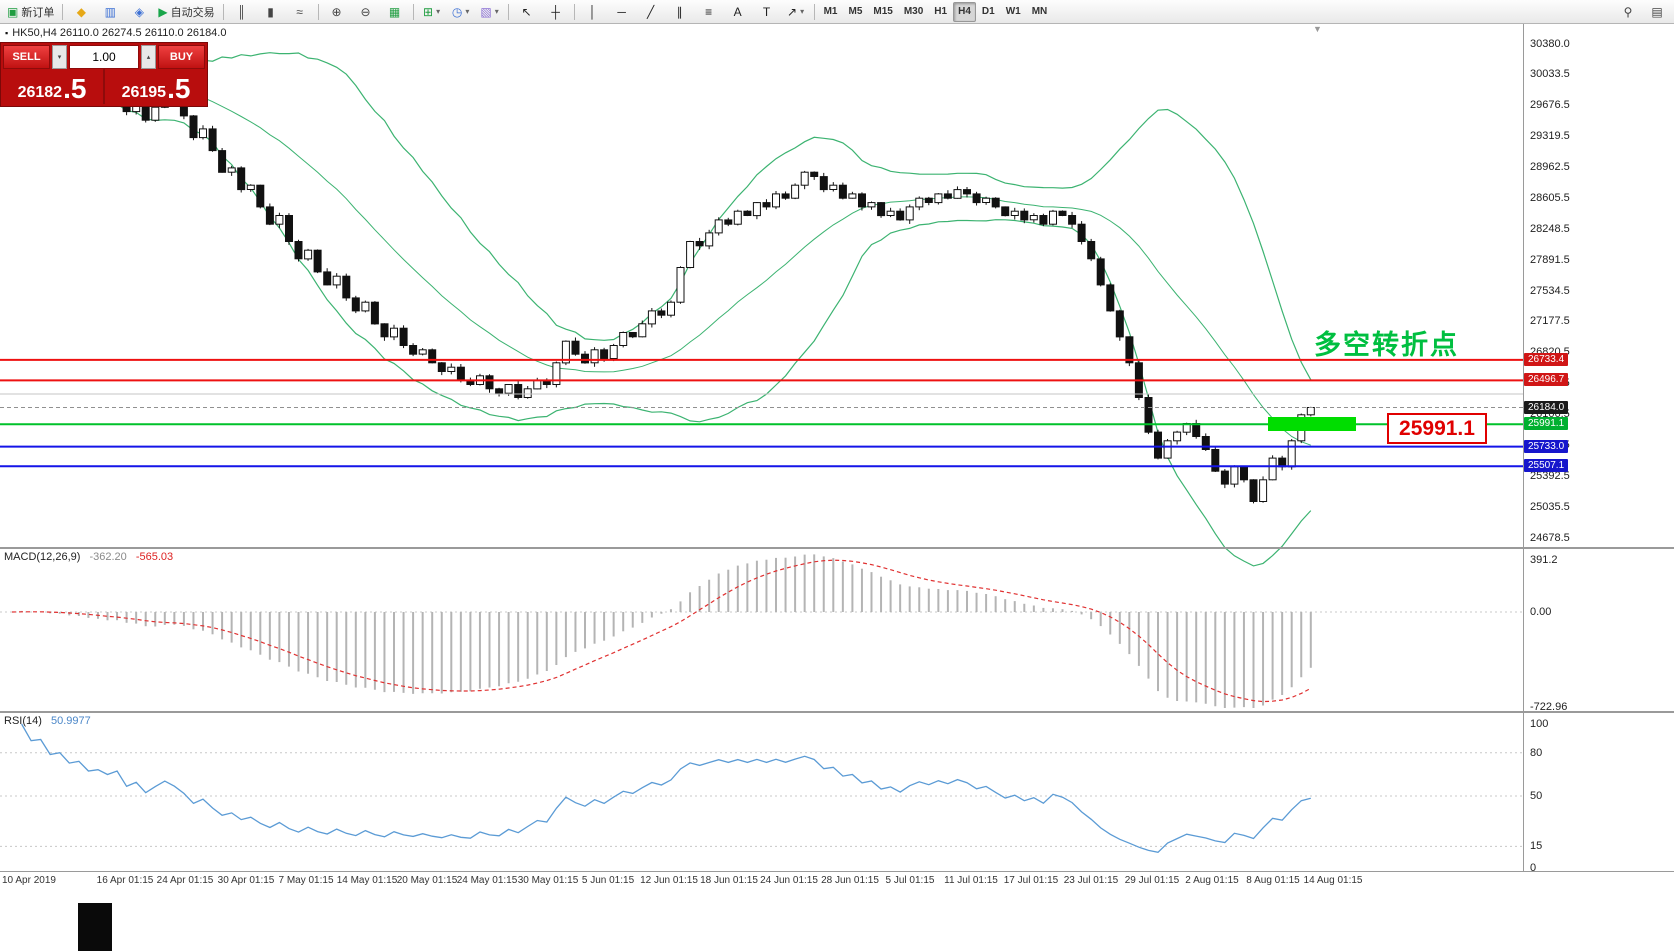 Image resolution: width=1674 pixels, height=951 pixels. I want to click on buy-button: BUY, so click(181, 57).